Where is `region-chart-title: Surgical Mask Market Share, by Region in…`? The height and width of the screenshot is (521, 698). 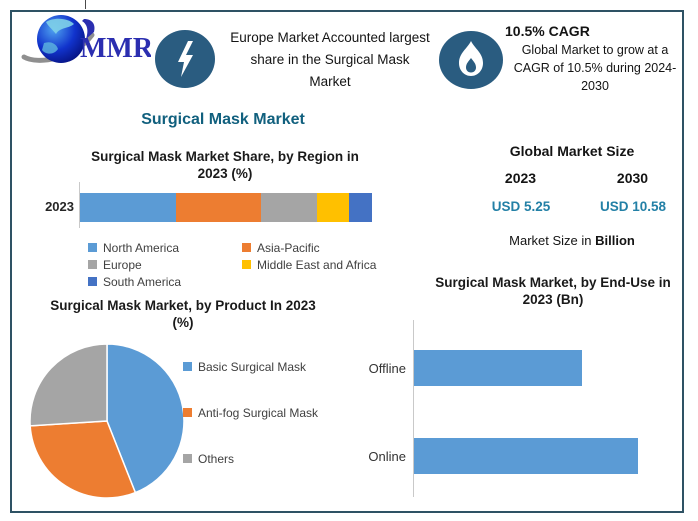 region-chart-title: Surgical Mask Market Share, by Region in… is located at coordinates (225, 165).